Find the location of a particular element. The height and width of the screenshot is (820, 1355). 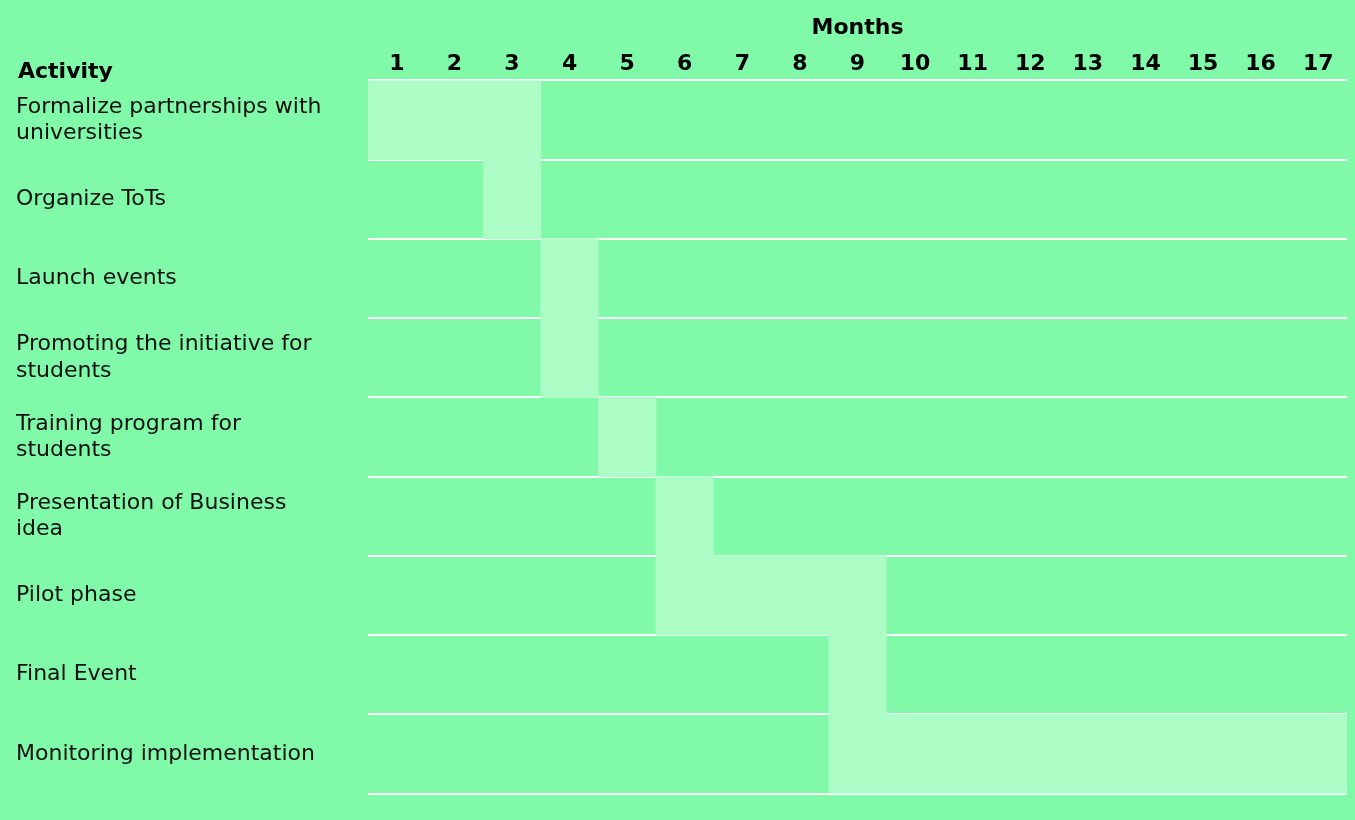

y-tick-label: Presentation of Business idea is located at coordinates (151, 514).